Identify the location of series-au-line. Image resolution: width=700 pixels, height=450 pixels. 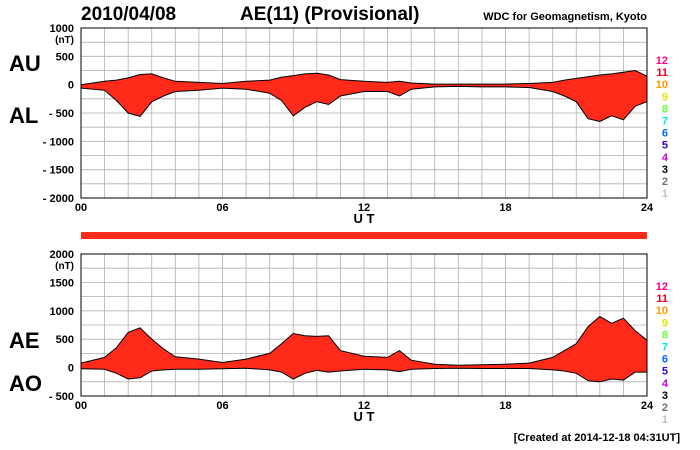
(364, 77).